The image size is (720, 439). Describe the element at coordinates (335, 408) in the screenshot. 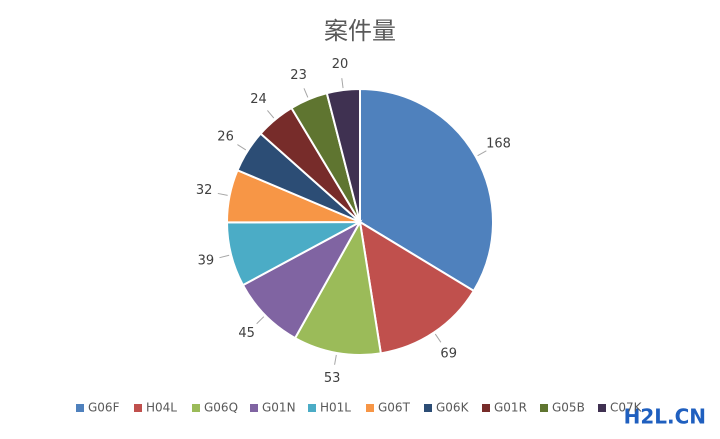

I see `legend-label: H01L` at that location.